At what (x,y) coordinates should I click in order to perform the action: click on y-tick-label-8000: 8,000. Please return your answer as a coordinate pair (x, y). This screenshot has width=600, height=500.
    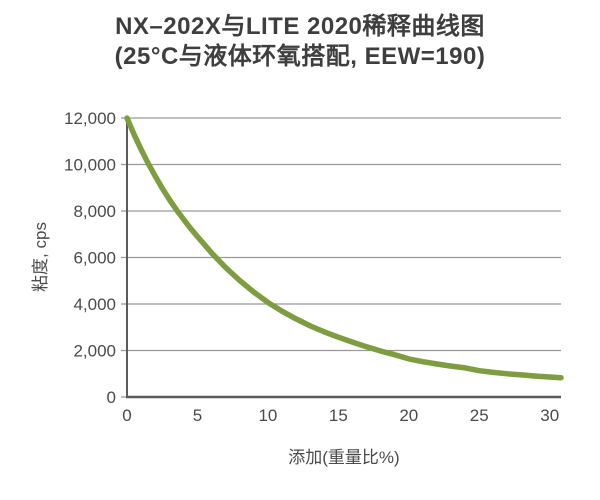
    Looking at the image, I should click on (94, 211).